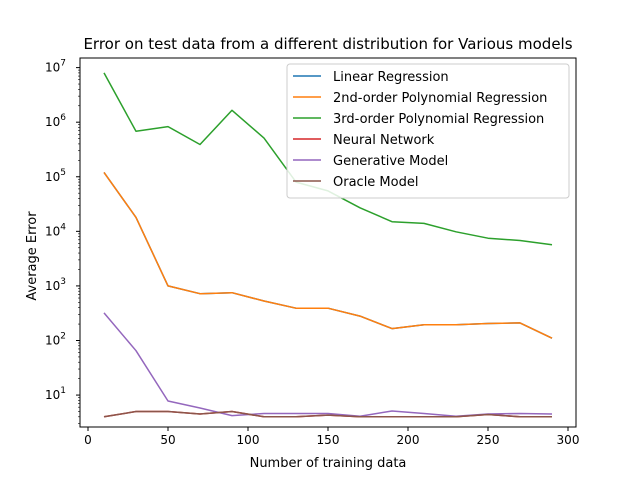  What do you see at coordinates (55, 285) in the screenshot?
I see `y-tick-label: 10³` at bounding box center [55, 285].